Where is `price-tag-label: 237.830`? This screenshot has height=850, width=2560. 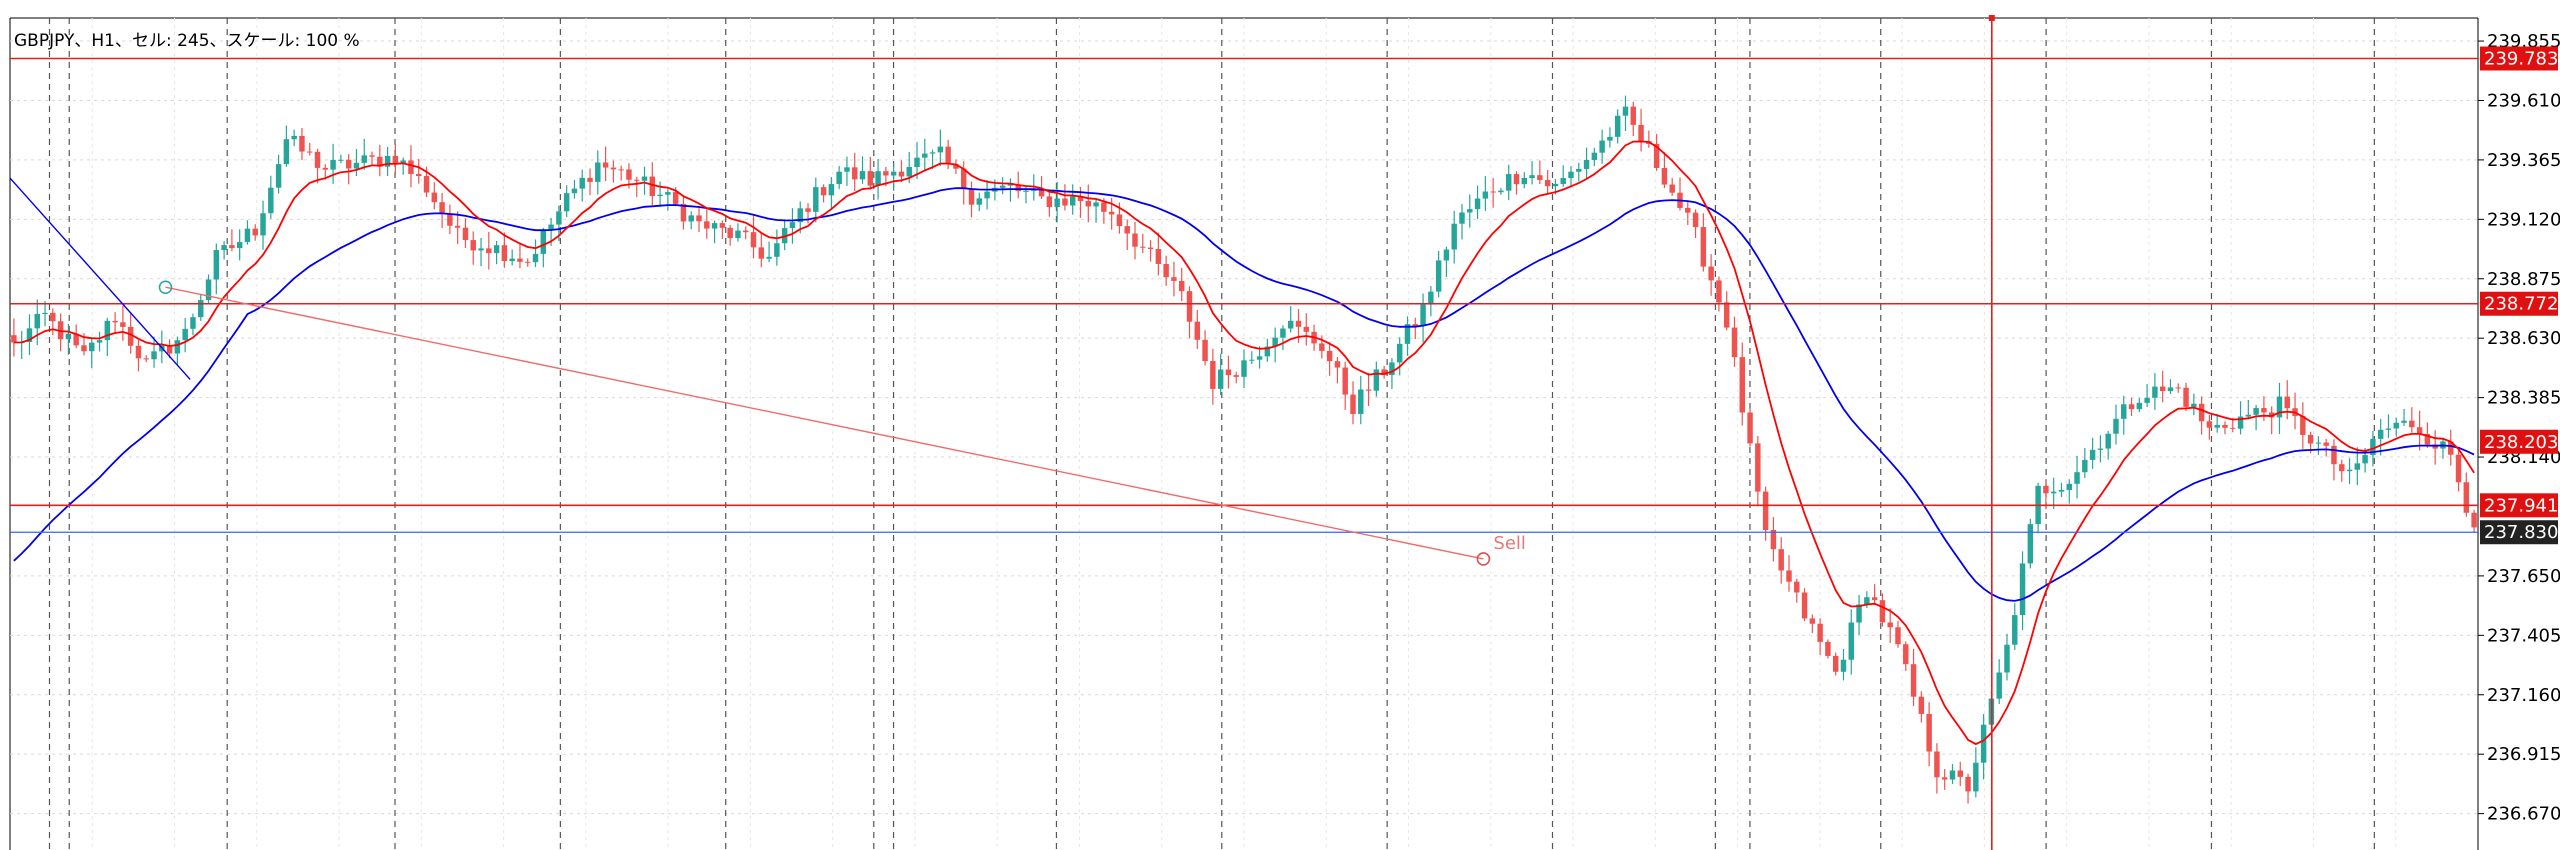
price-tag-label: 237.830 is located at coordinates (2521, 532).